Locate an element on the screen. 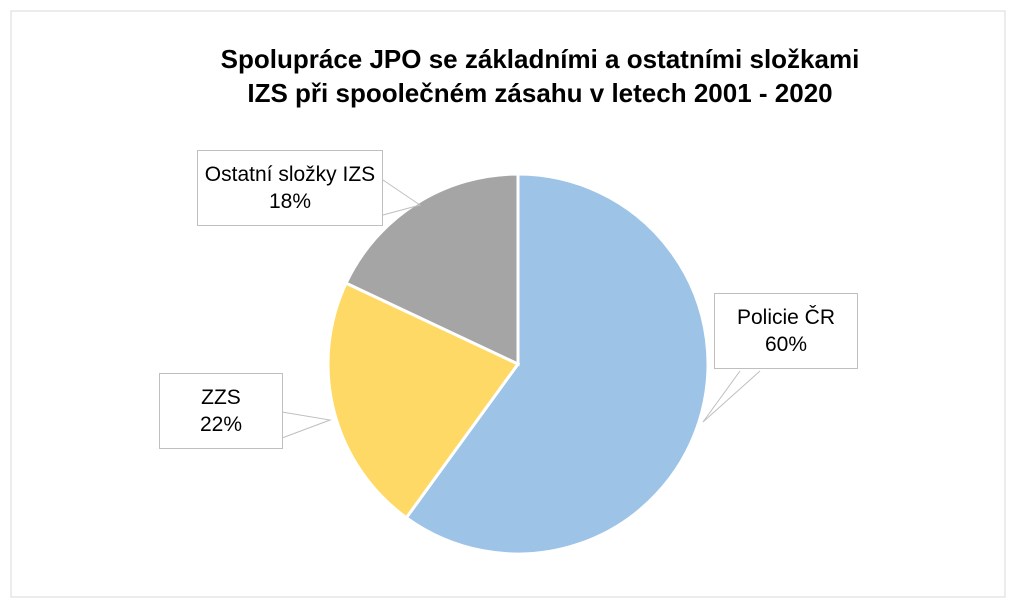 The height and width of the screenshot is (610, 1016). value-label: 60% is located at coordinates (786, 344).